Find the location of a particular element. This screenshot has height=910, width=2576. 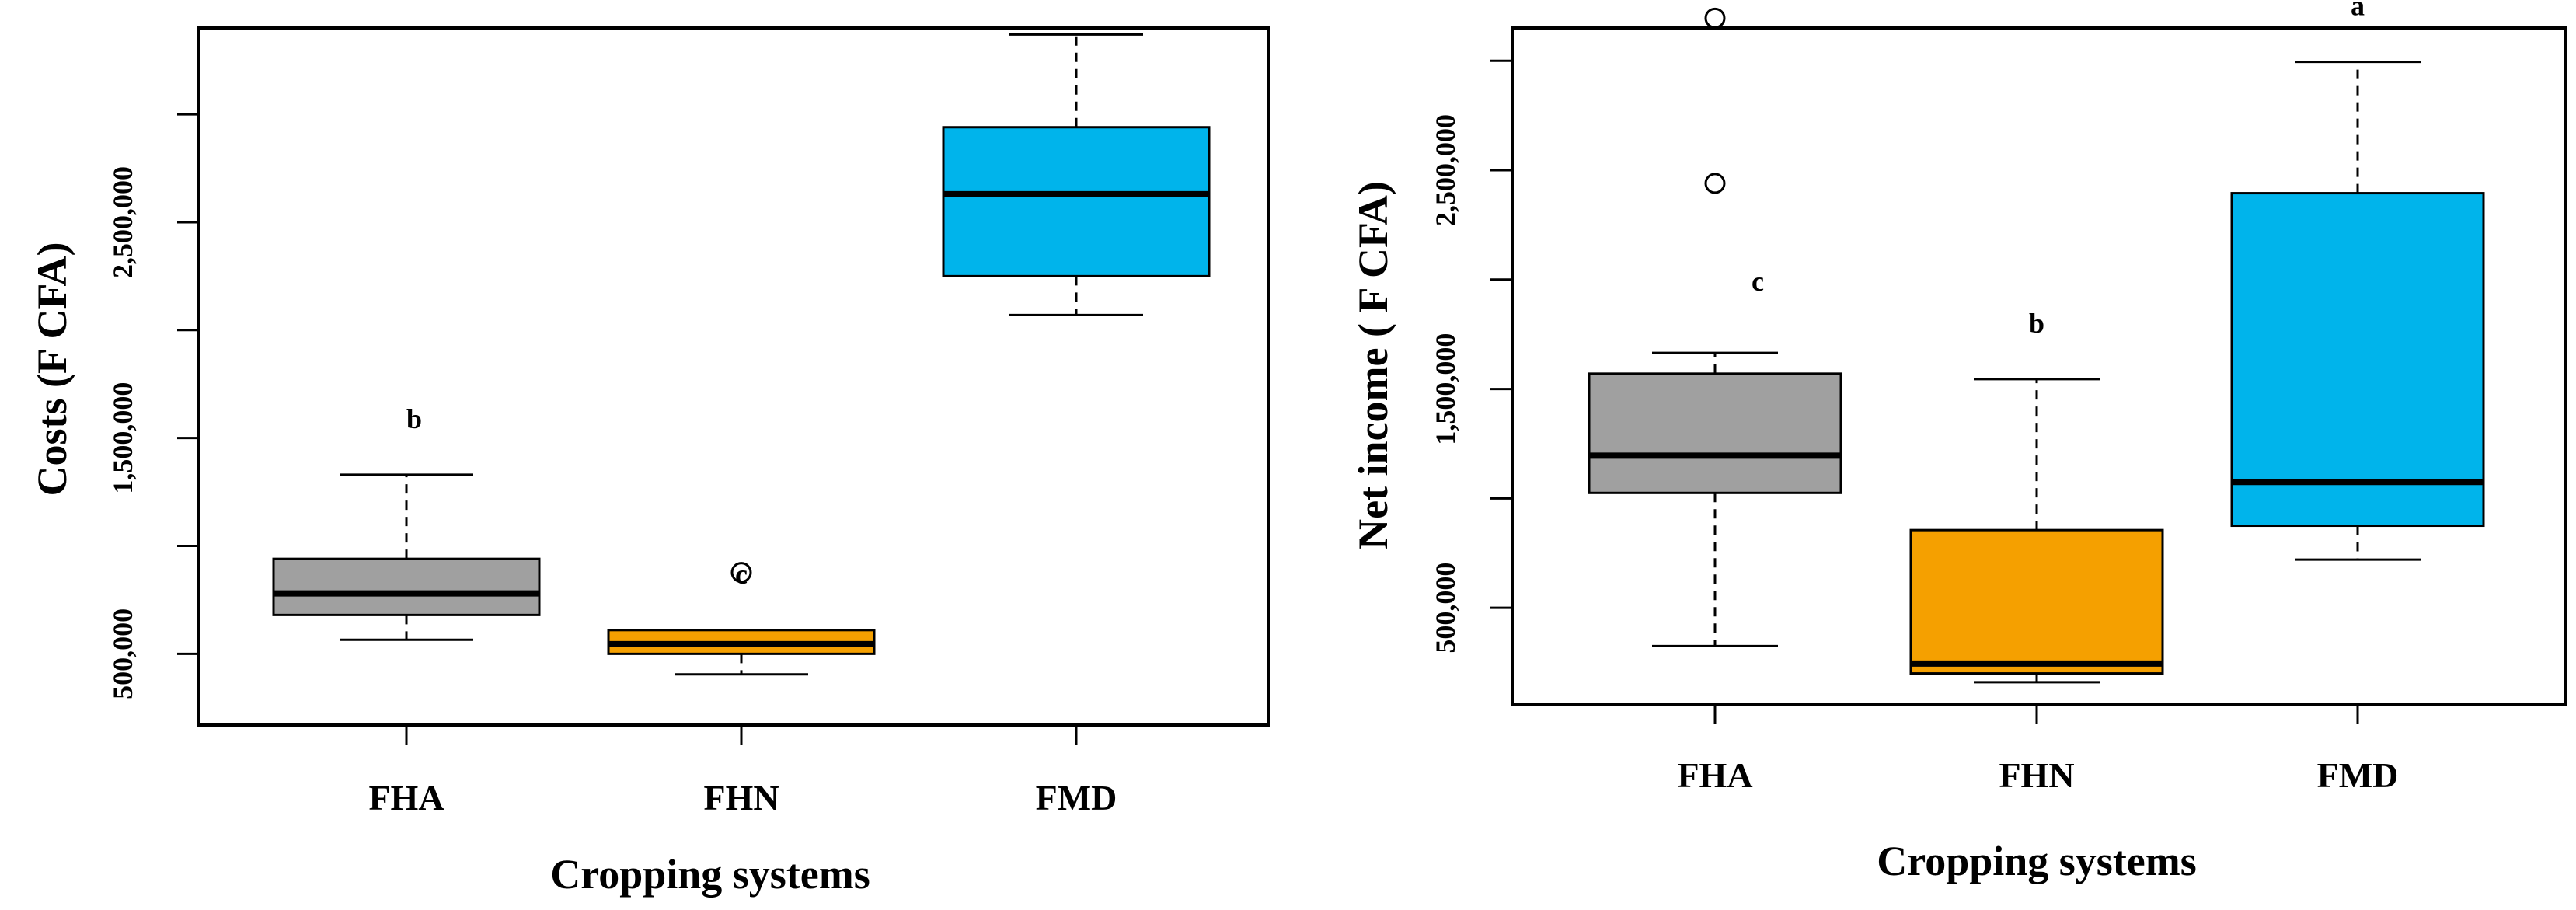

costs-x-axis-title: Cropping systems is located at coordinates (710, 875).